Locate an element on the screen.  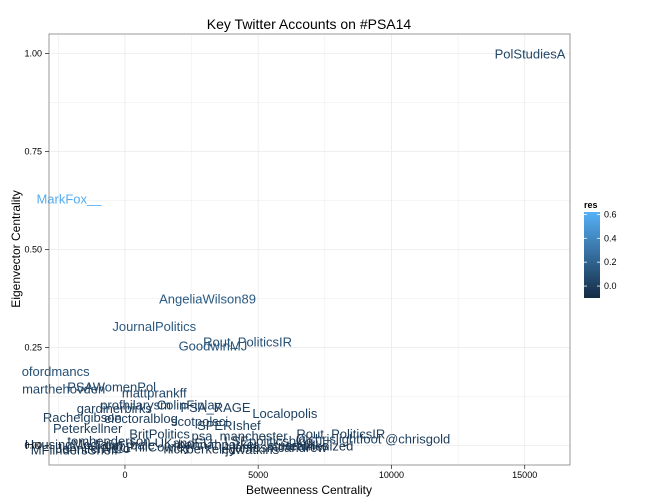
point-label: PolStudiesA is located at coordinates (530, 54).